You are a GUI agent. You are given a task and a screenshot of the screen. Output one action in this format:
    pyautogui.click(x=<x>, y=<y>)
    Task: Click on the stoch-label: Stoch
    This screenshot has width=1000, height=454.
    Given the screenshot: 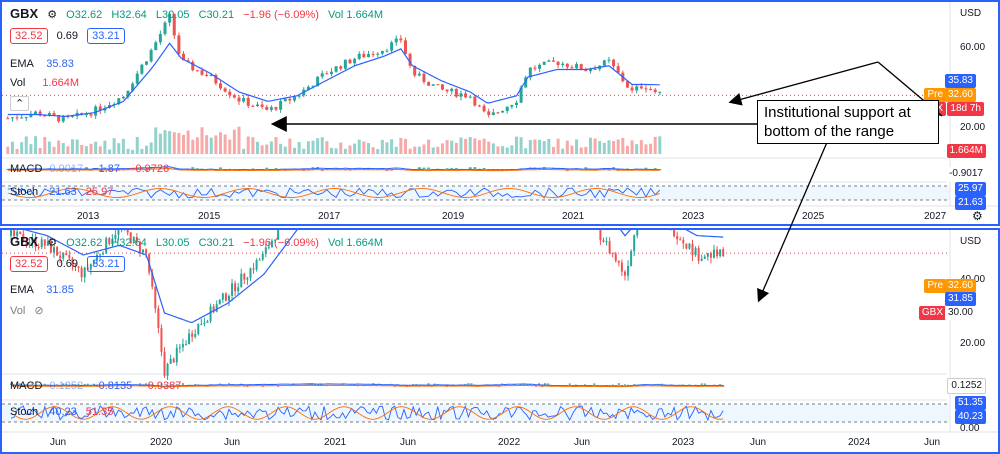 What is the action you would take?
    pyautogui.click(x=24, y=412)
    